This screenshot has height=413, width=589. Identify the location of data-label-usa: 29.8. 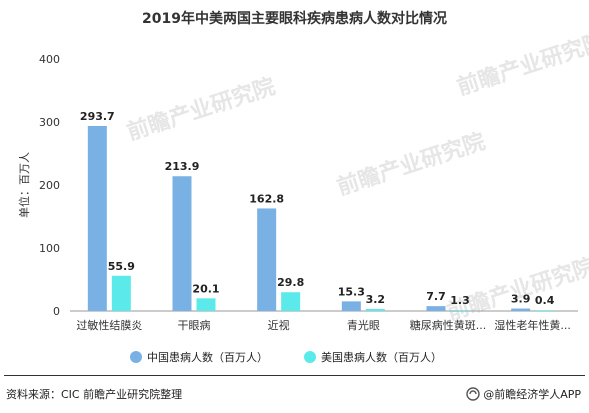
(290, 282).